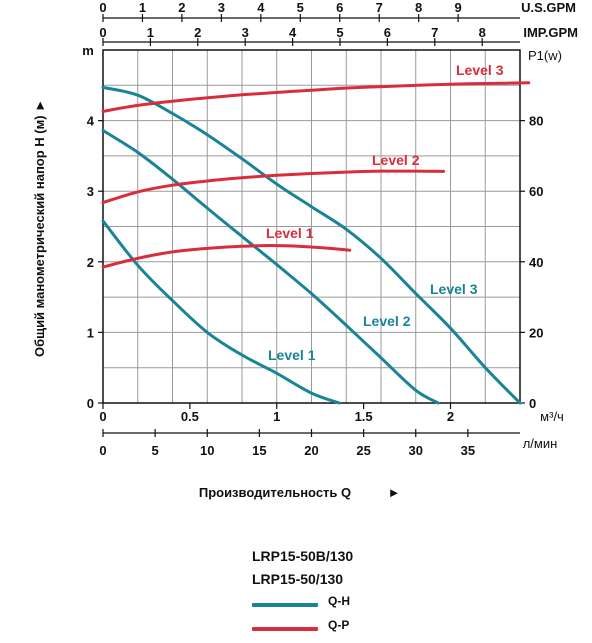 This screenshot has width=592, height=643. I want to click on impgpm-tick-label: 0, so click(102, 32).